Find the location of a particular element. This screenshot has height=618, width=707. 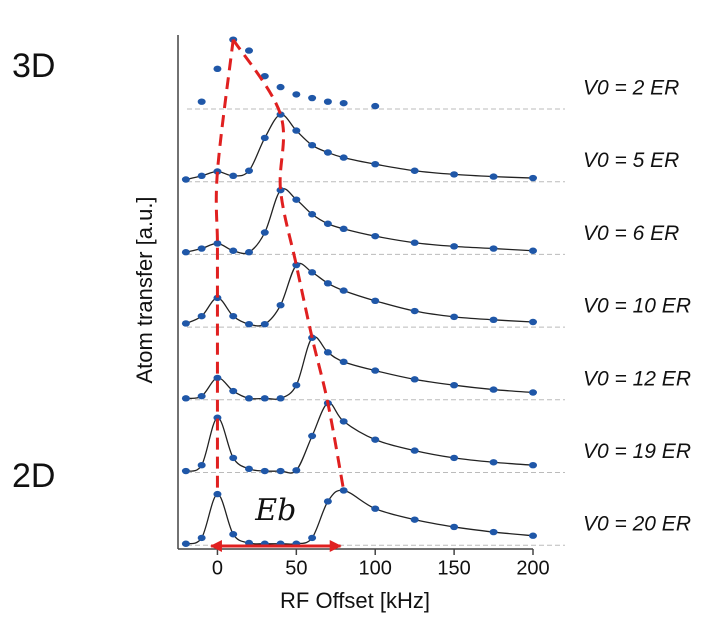

peak-guide is located at coordinates (288, 264).